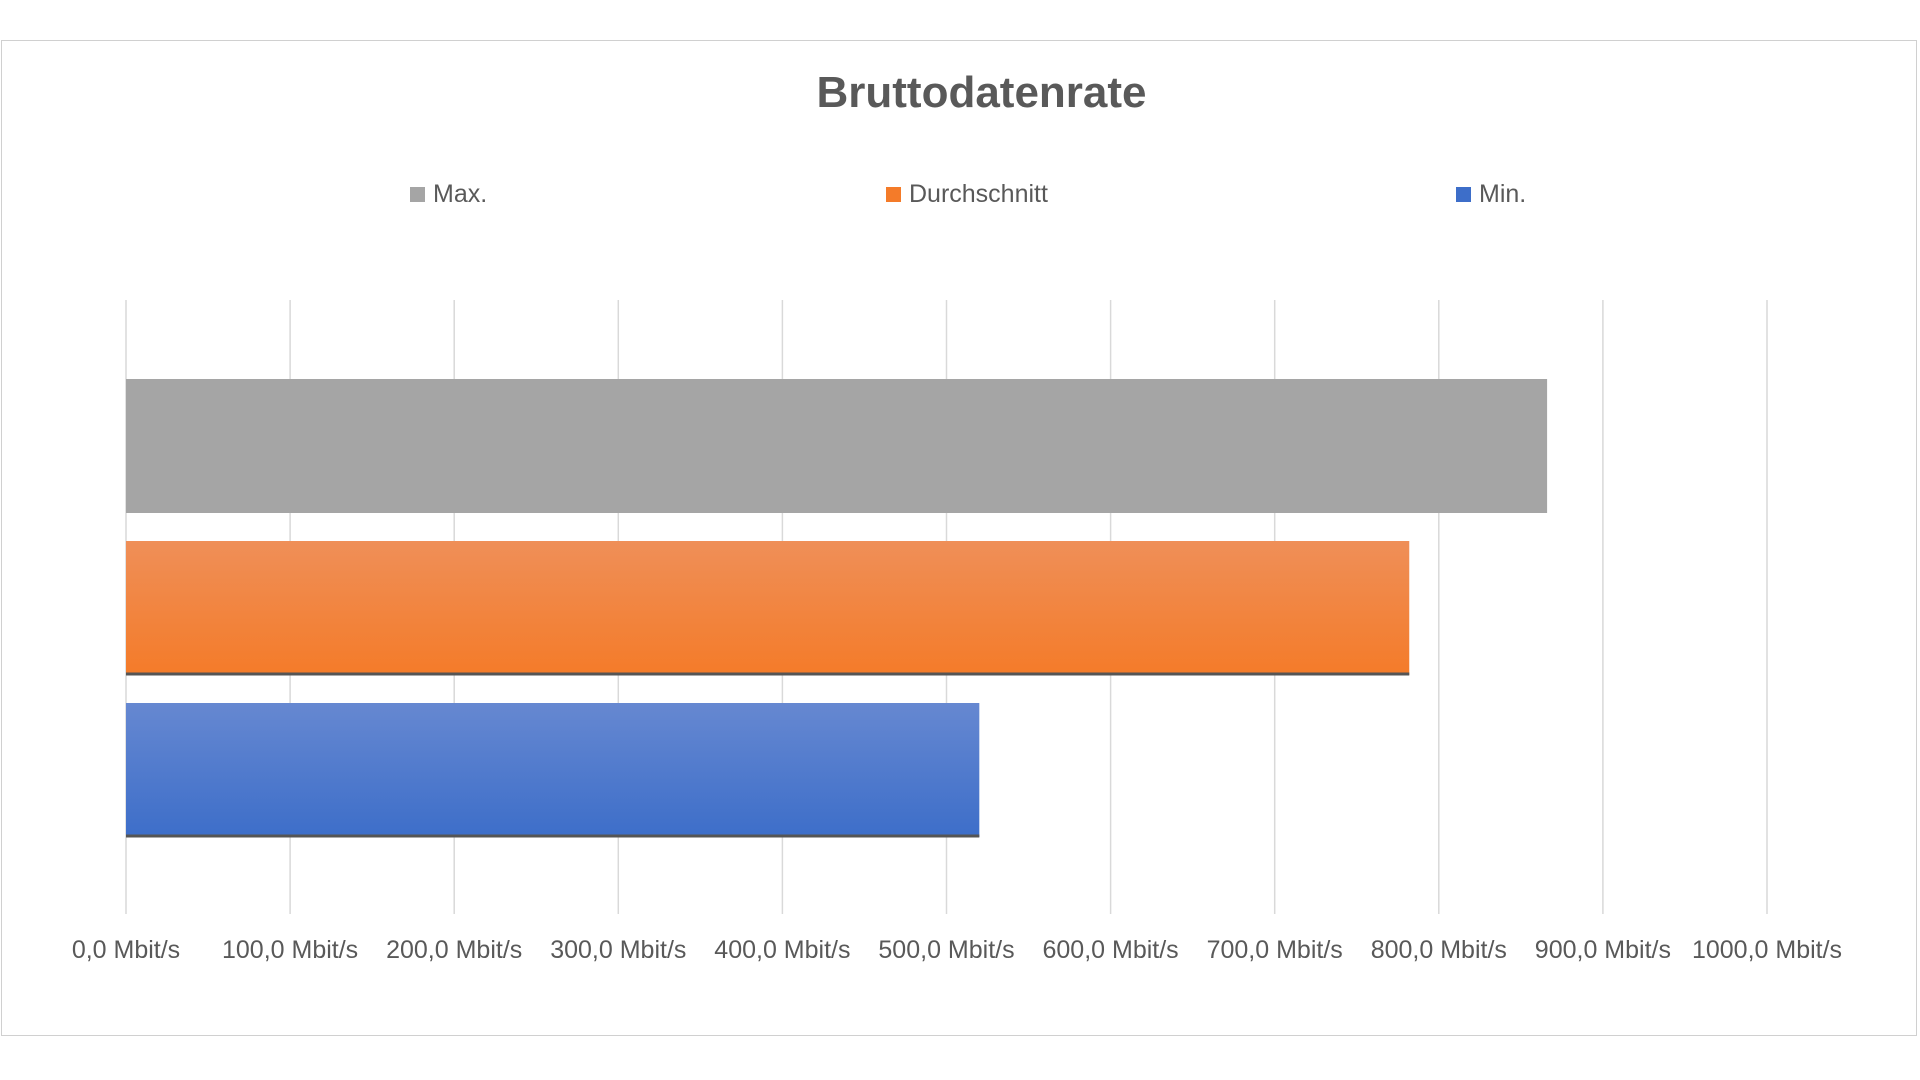  Describe the element at coordinates (1767, 950) in the screenshot. I see `x-tick-label: 1000,0 Mbit/s` at that location.